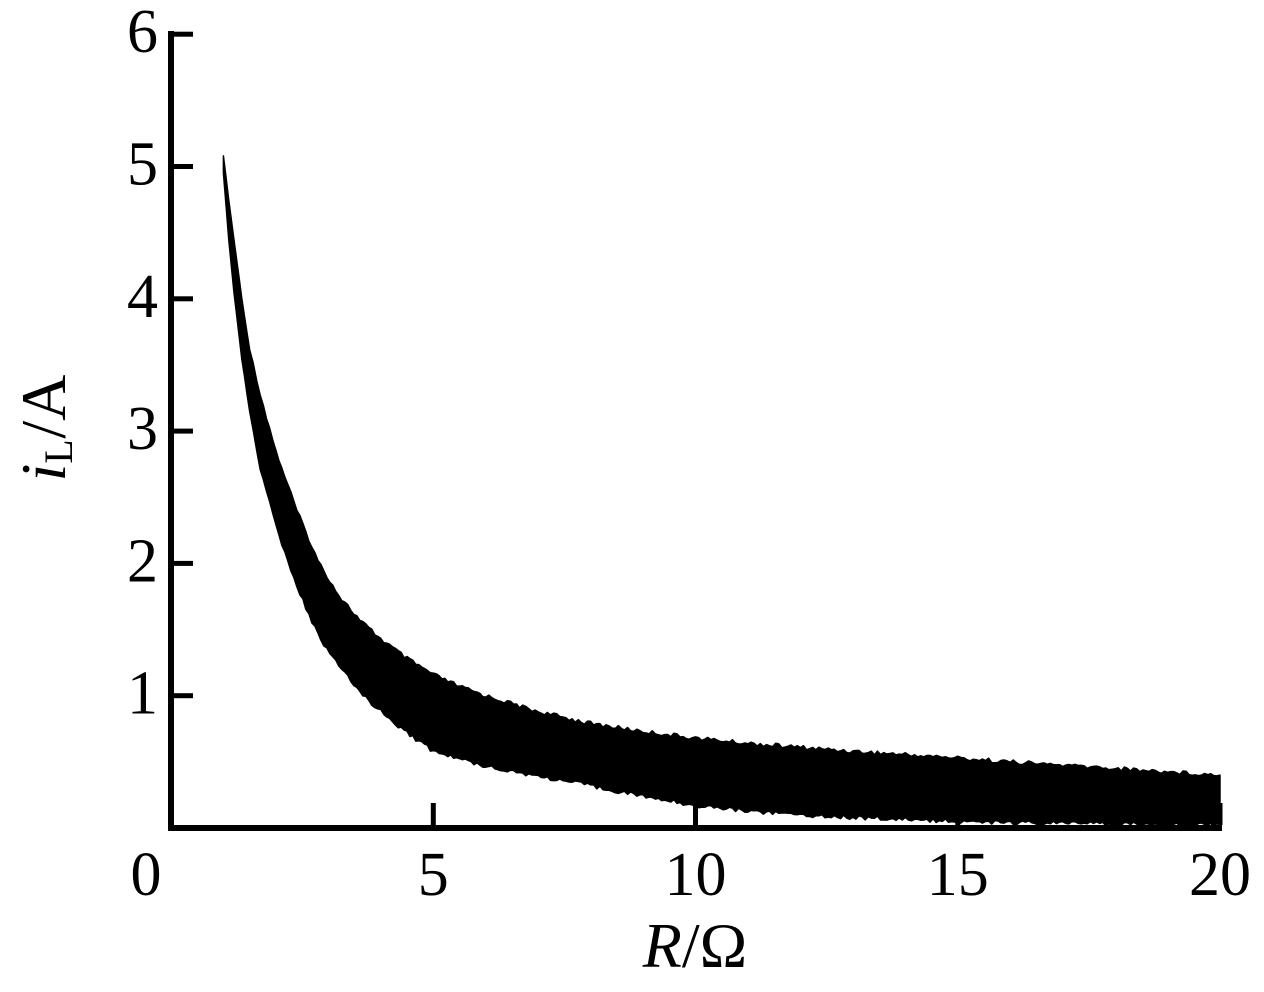  What do you see at coordinates (958, 875) in the screenshot?
I see `x-tick-label-15: 15` at bounding box center [958, 875].